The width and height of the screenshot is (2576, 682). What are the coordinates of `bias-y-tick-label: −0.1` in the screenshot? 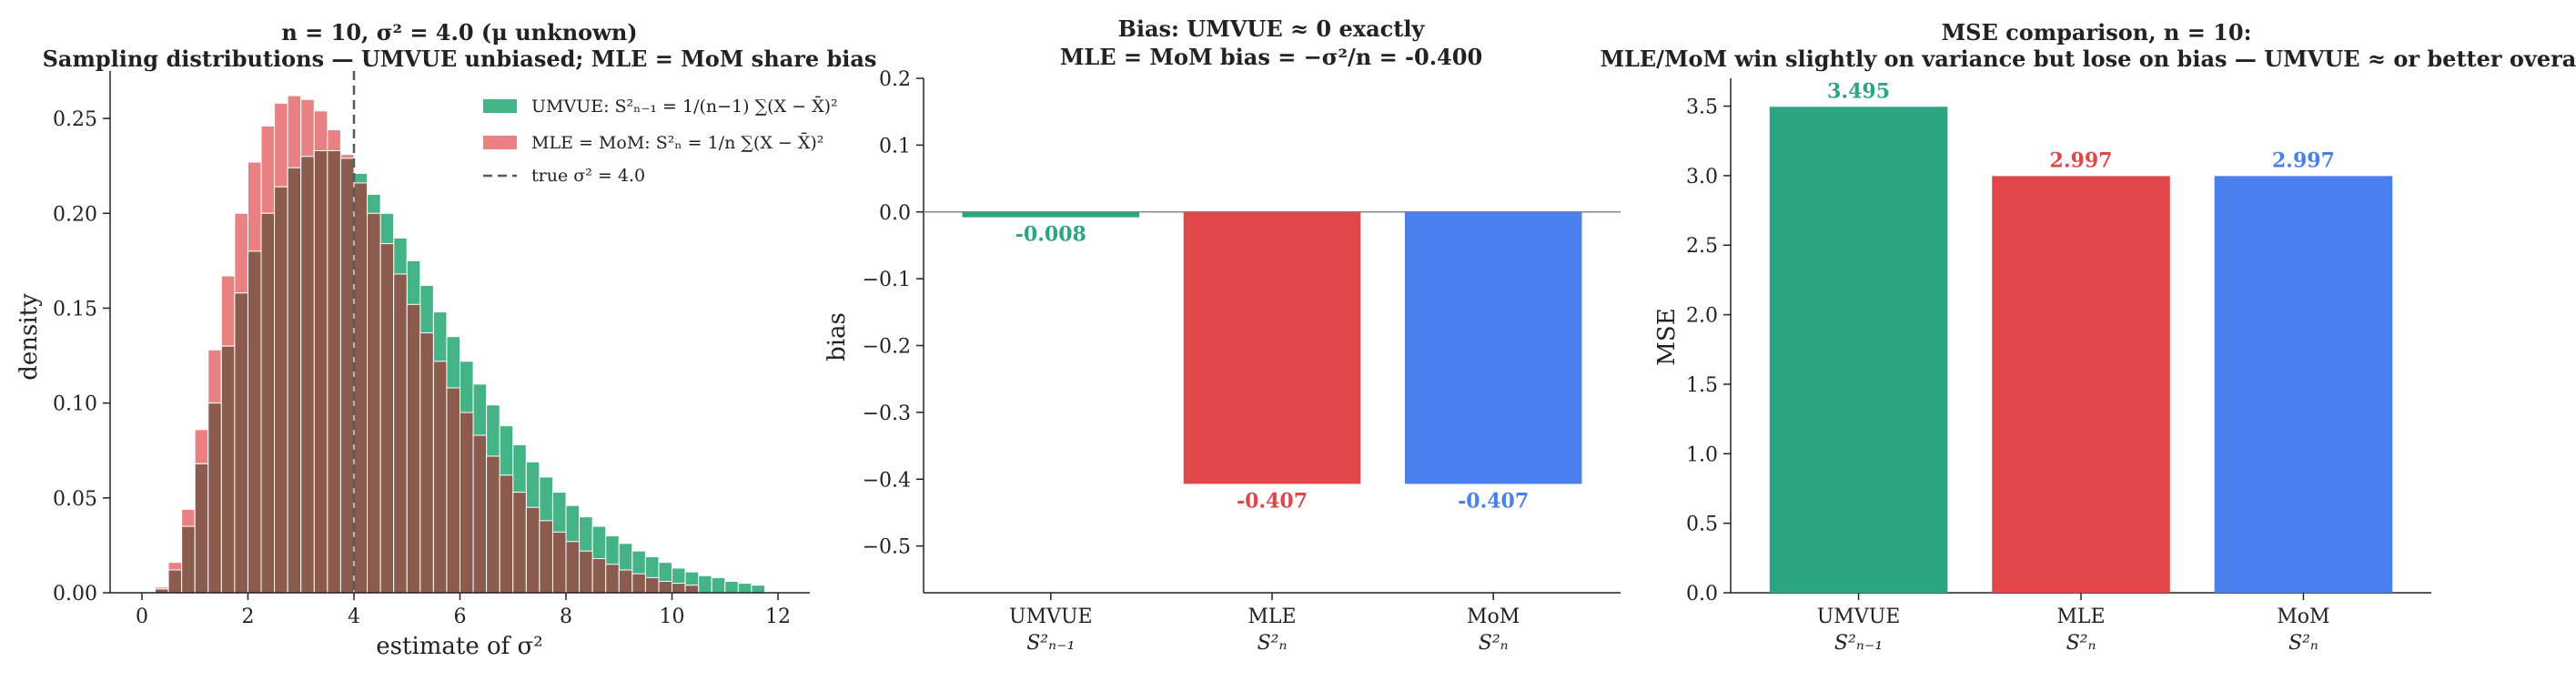 It's located at (887, 280).